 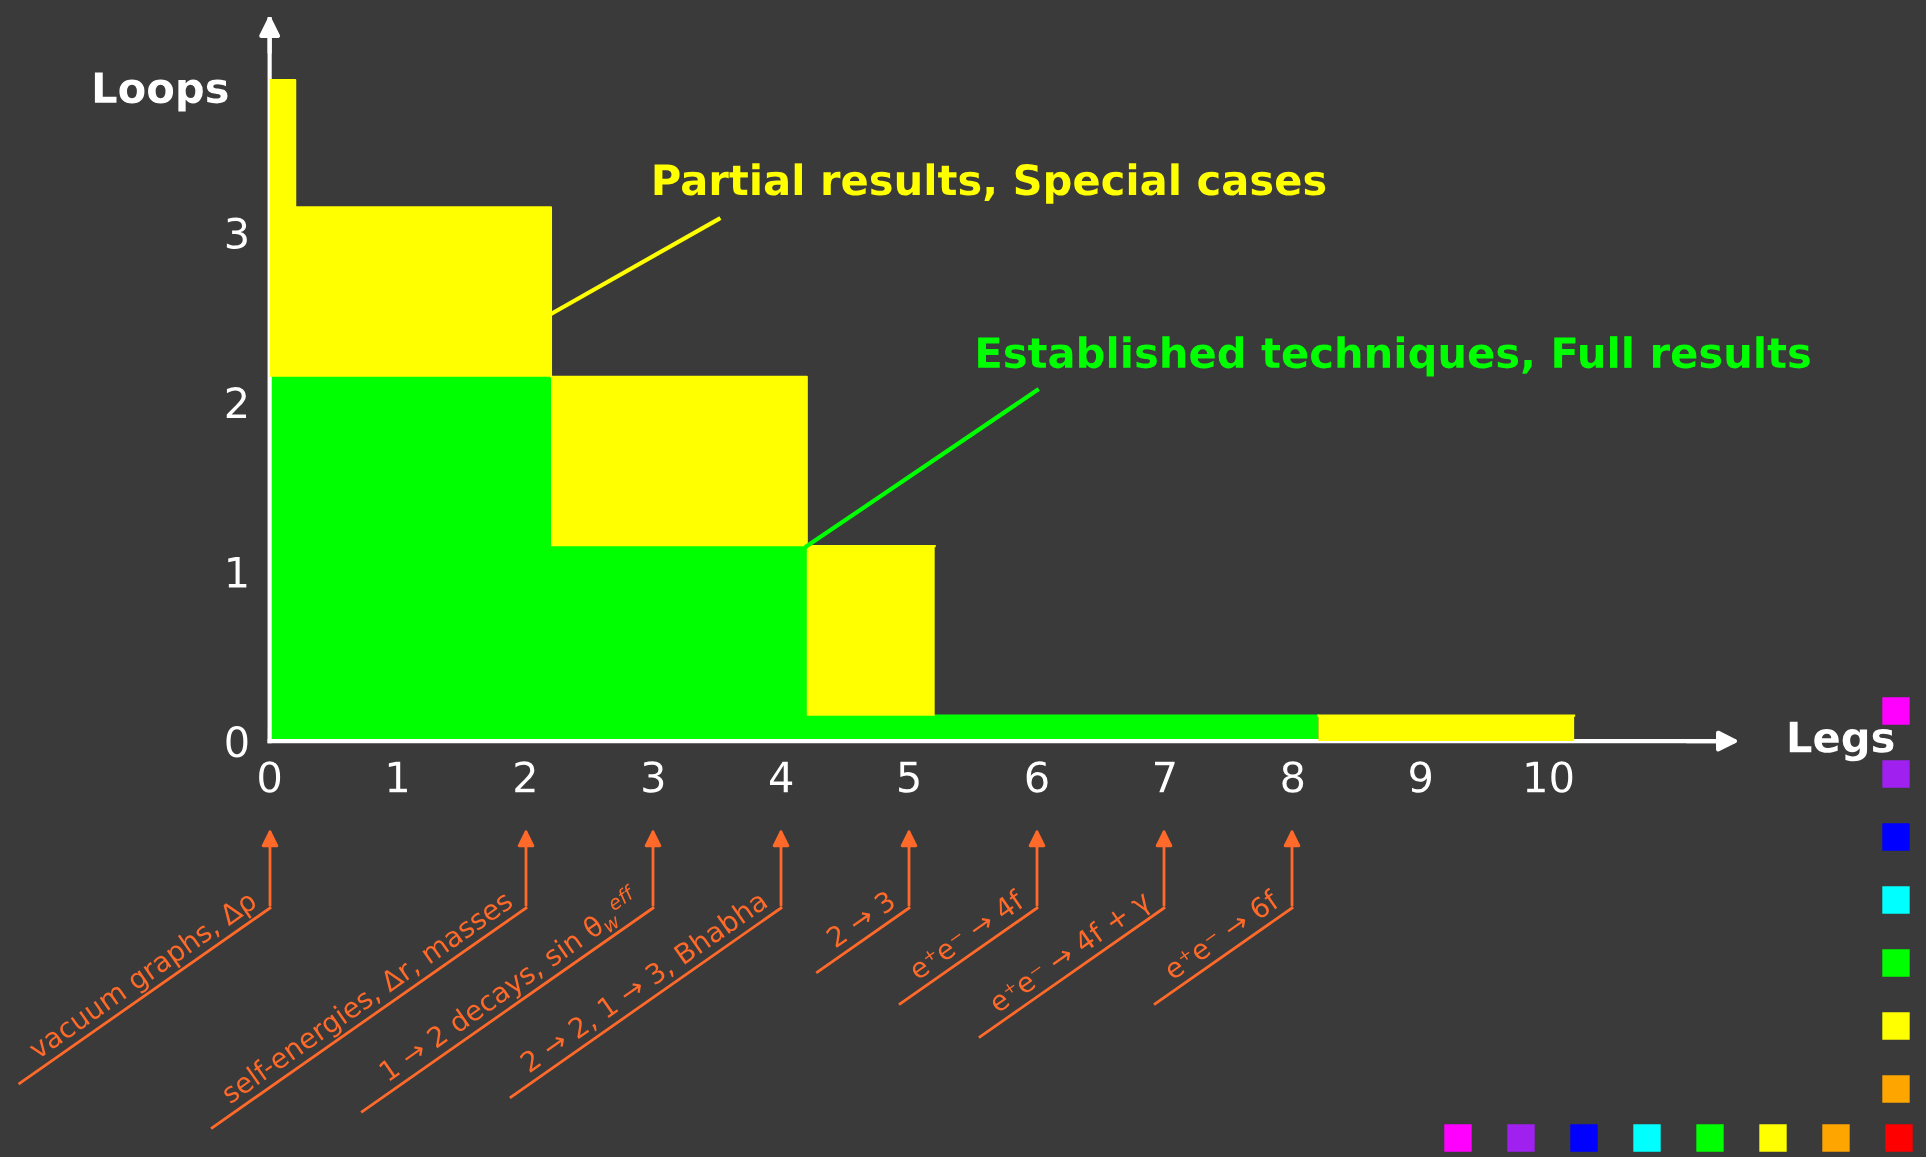 I want to click on x-tick-label: 10, so click(x=1549, y=777).